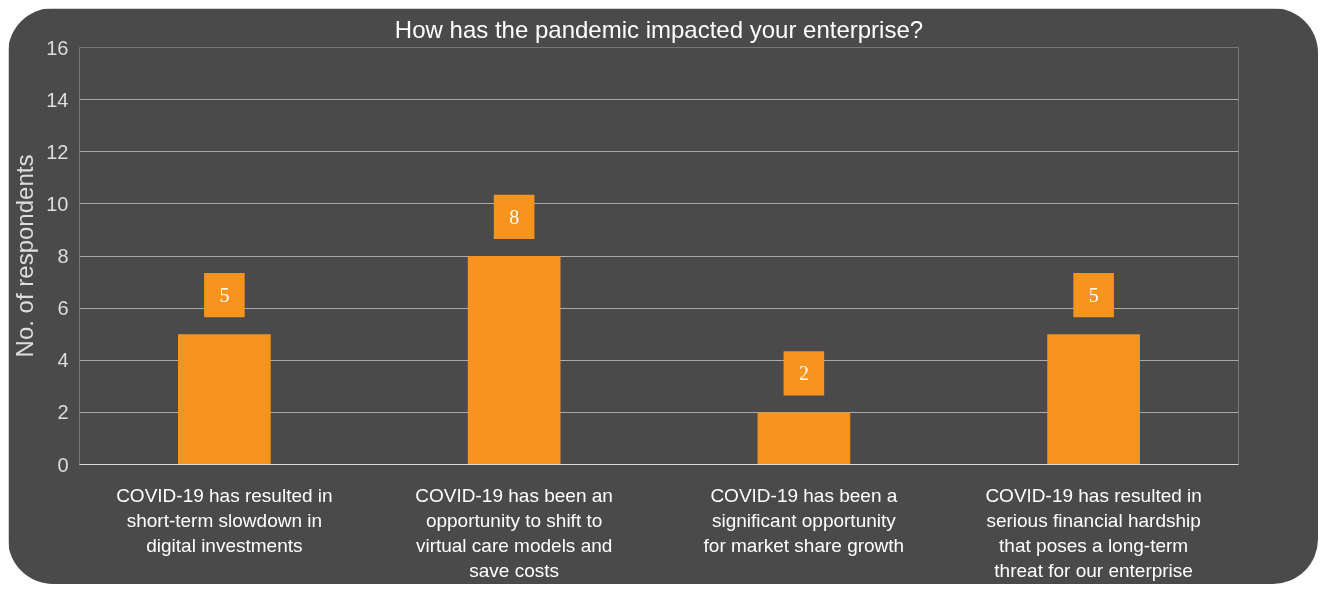 Image resolution: width=1328 pixels, height=595 pixels. Describe the element at coordinates (224, 520) in the screenshot. I see `x-tick-label: COVID-19 has resulted in short-term slowdown in digital investments` at that location.